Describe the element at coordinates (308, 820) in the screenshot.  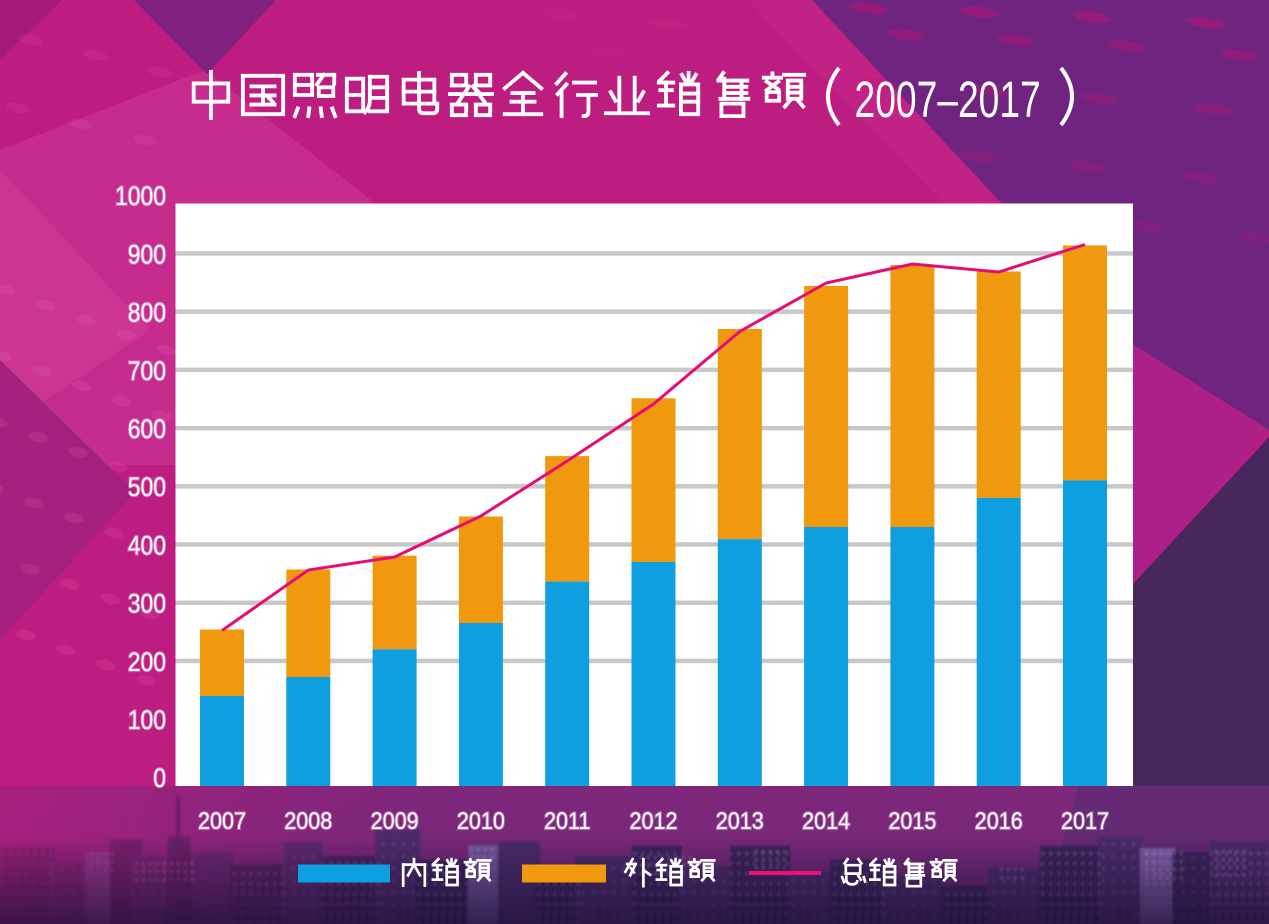
I see `svg-text: 2008` at that location.